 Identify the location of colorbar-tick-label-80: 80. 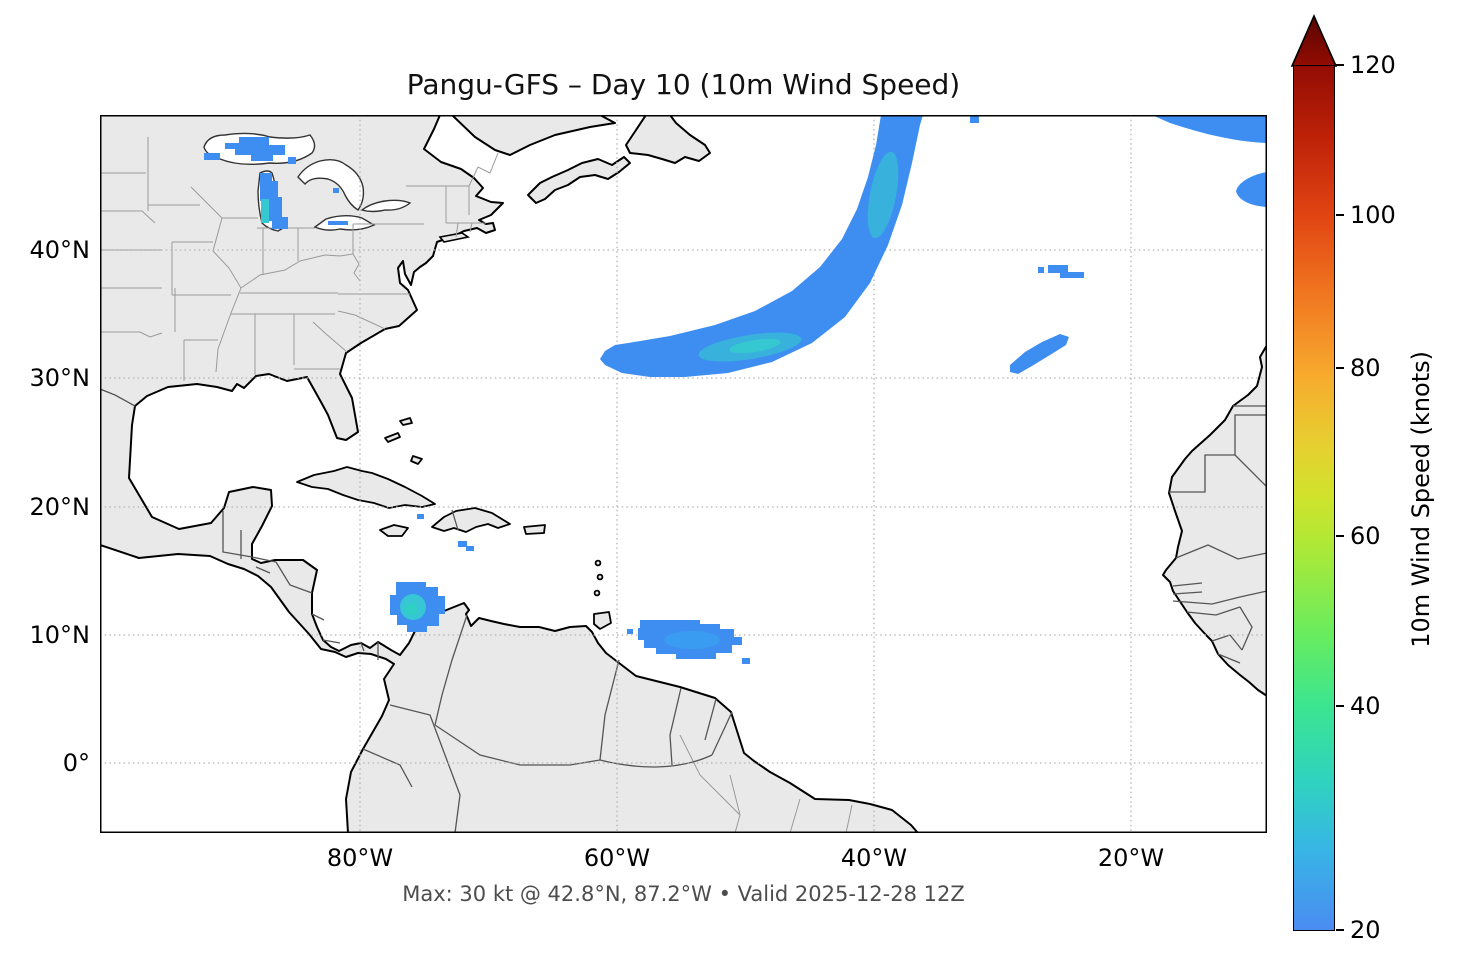
(1365, 368).